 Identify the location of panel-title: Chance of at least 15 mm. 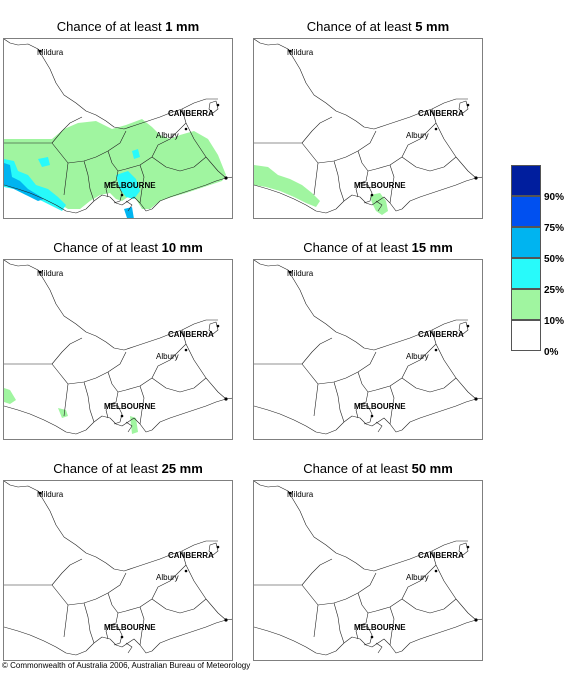
(378, 247).